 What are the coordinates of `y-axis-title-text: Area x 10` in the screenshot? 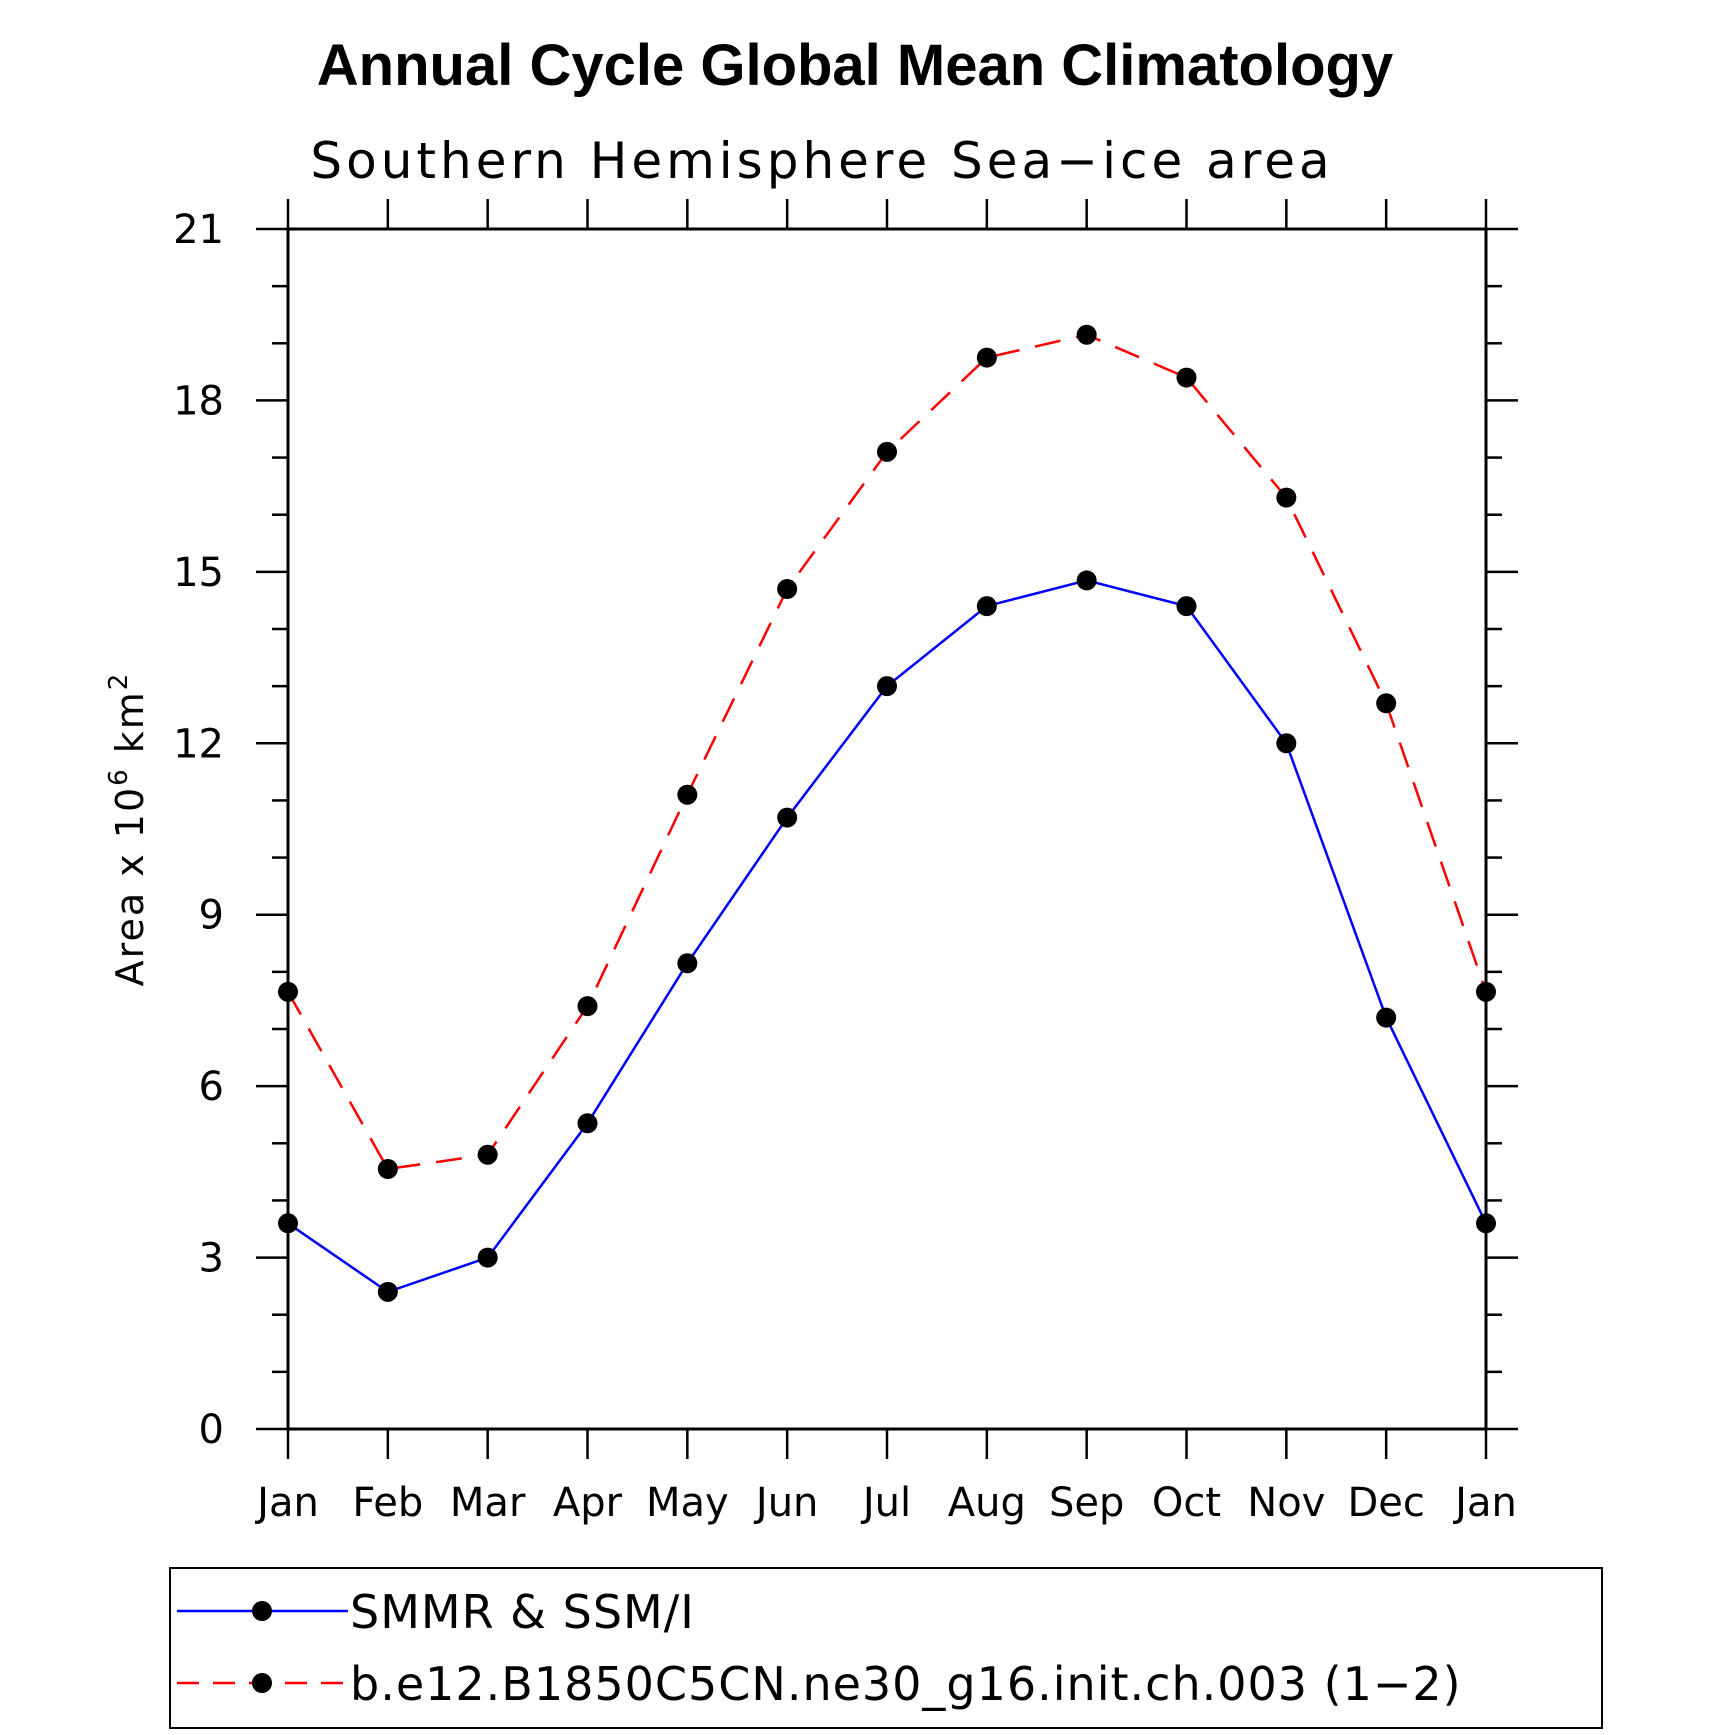 It's located at (130, 886).